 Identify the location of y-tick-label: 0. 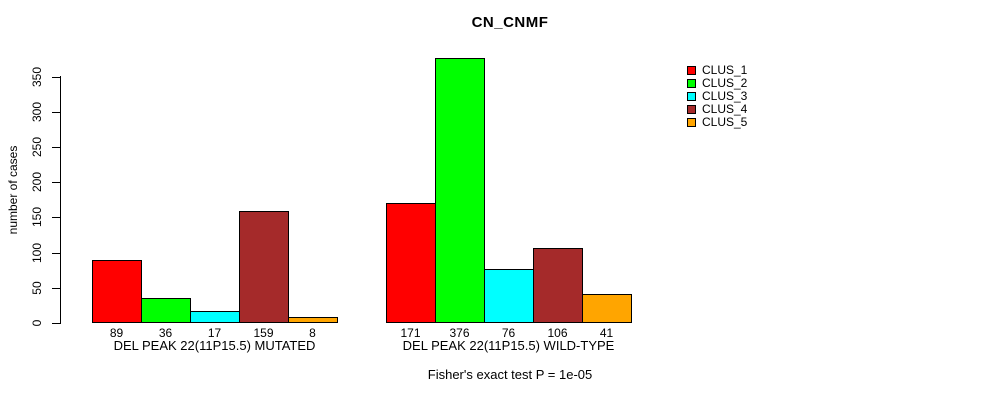
(37, 323).